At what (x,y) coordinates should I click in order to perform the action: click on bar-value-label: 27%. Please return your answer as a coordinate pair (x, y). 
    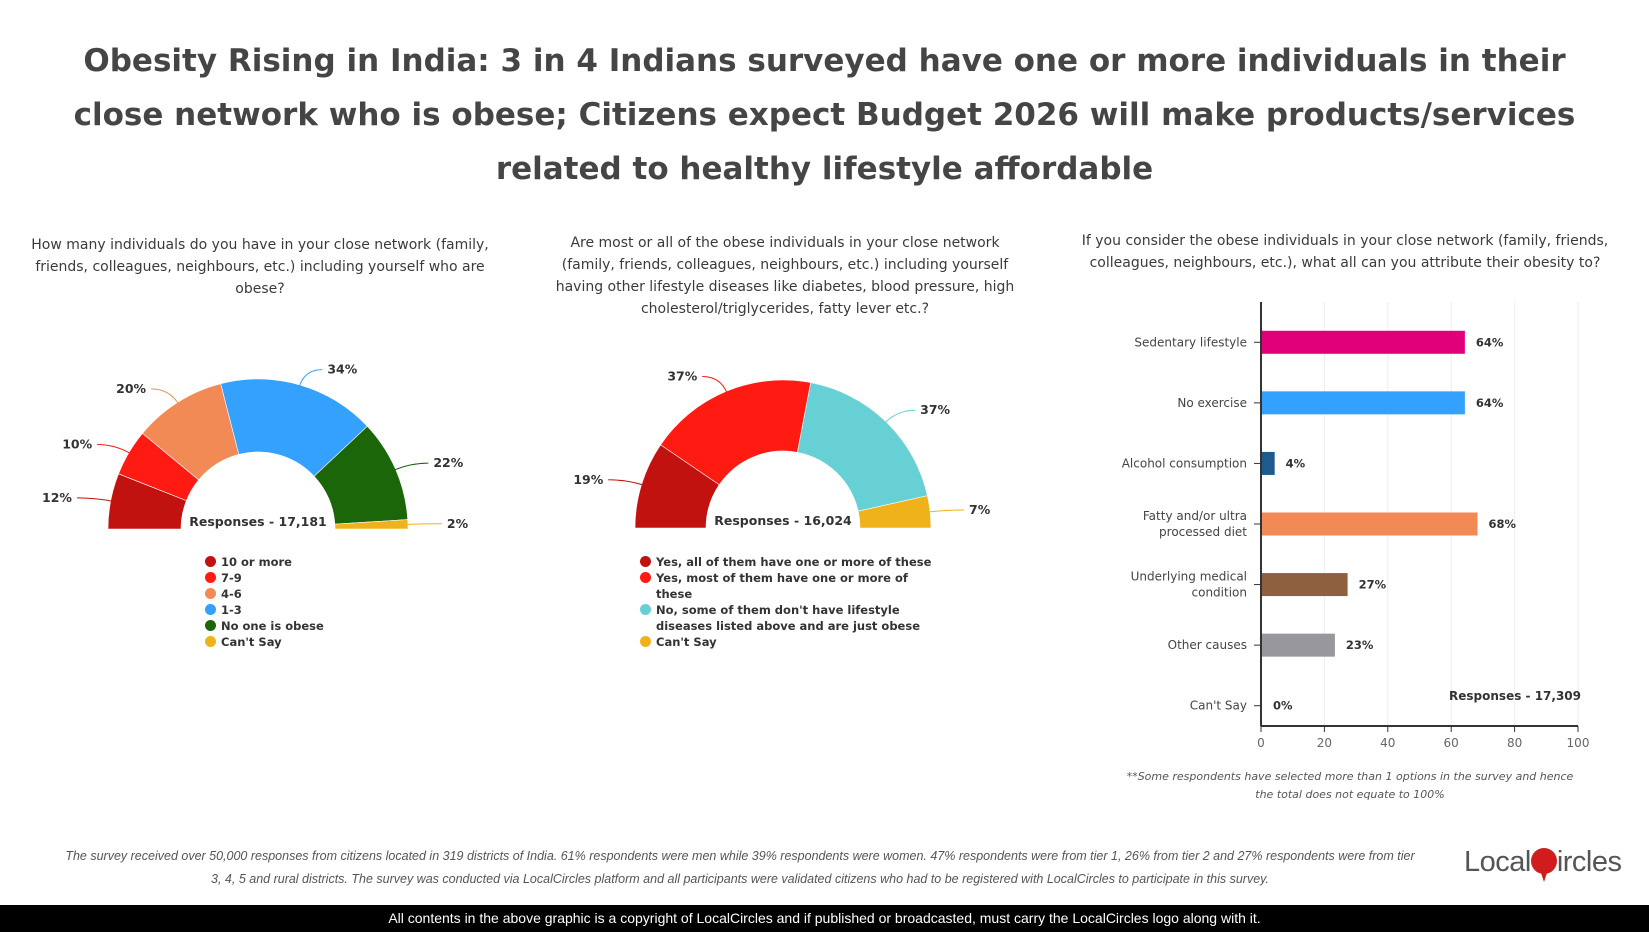
    Looking at the image, I should click on (1373, 585).